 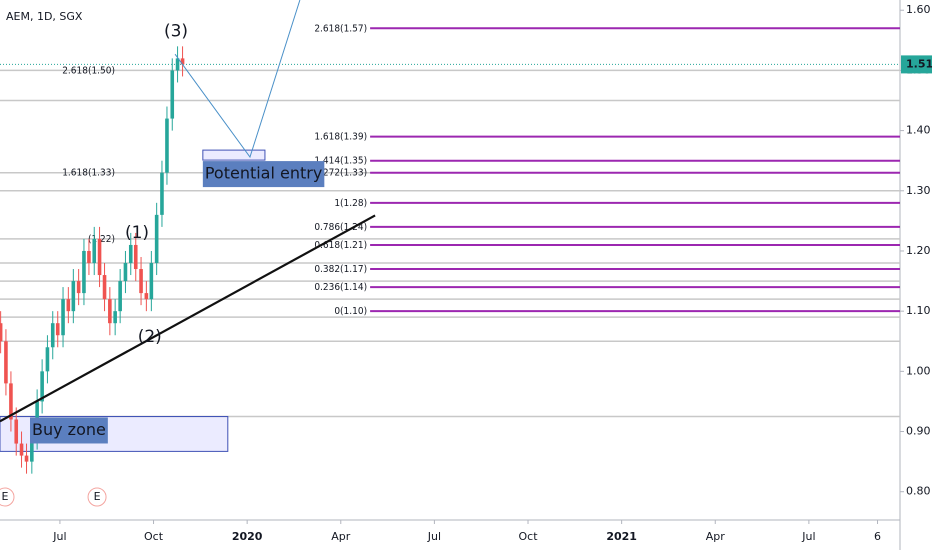 I want to click on zone-label: Potential entry, so click(x=263, y=173).